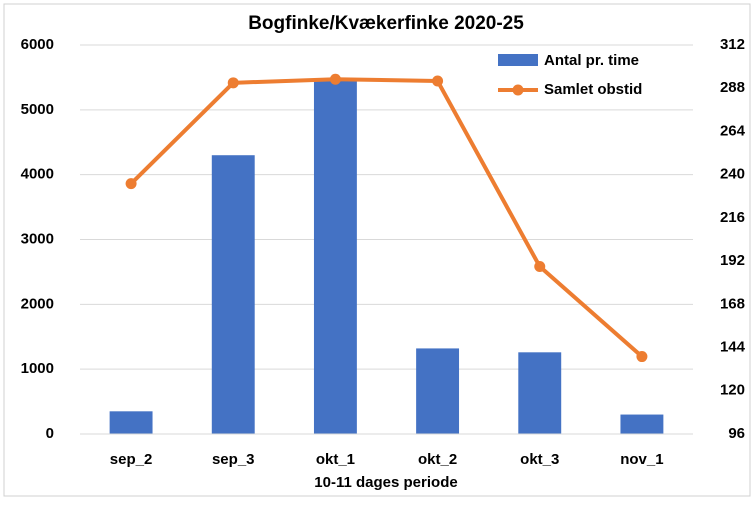  Describe the element at coordinates (37, 368) in the screenshot. I see `y-tick-label: 1000` at that location.